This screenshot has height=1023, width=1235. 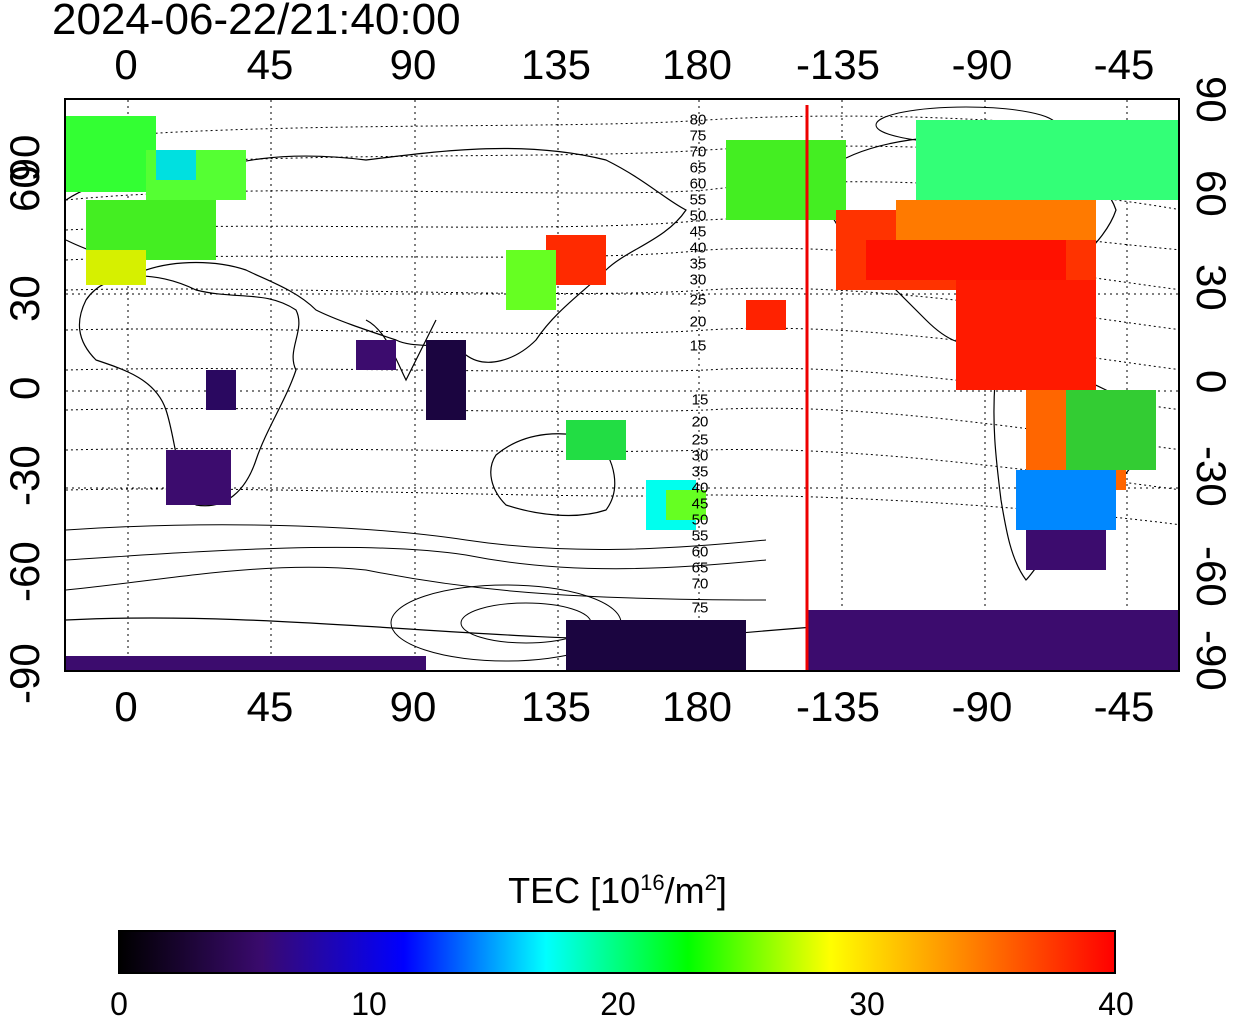 I want to click on top-lon-label: -45, so click(x=1124, y=64).